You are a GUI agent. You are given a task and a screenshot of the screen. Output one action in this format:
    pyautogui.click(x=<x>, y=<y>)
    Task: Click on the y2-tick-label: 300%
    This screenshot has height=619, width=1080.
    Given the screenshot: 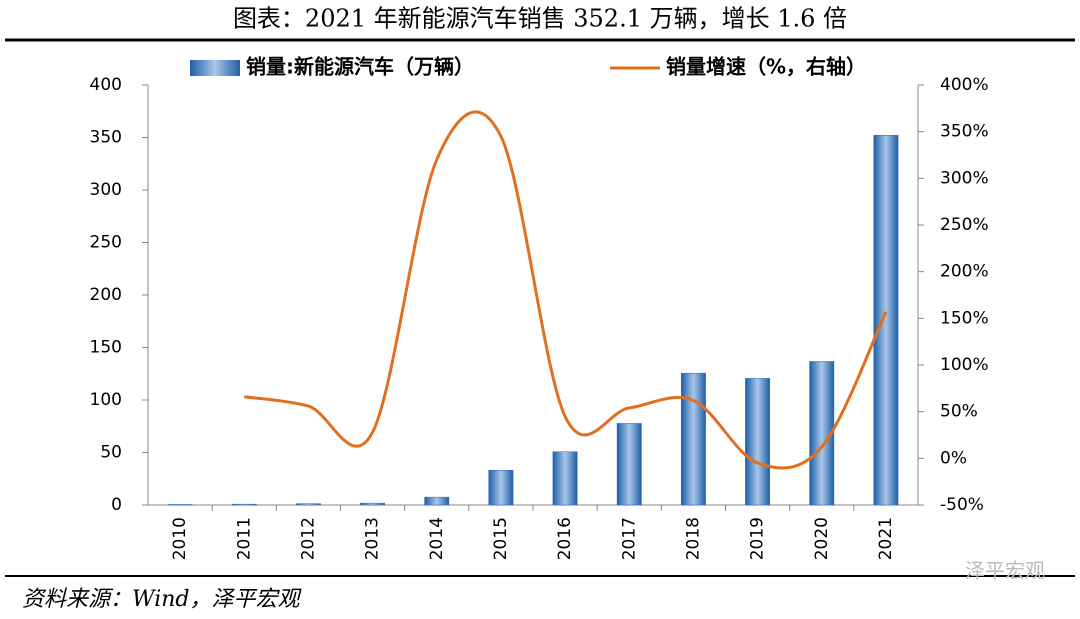 What is the action you would take?
    pyautogui.click(x=964, y=178)
    